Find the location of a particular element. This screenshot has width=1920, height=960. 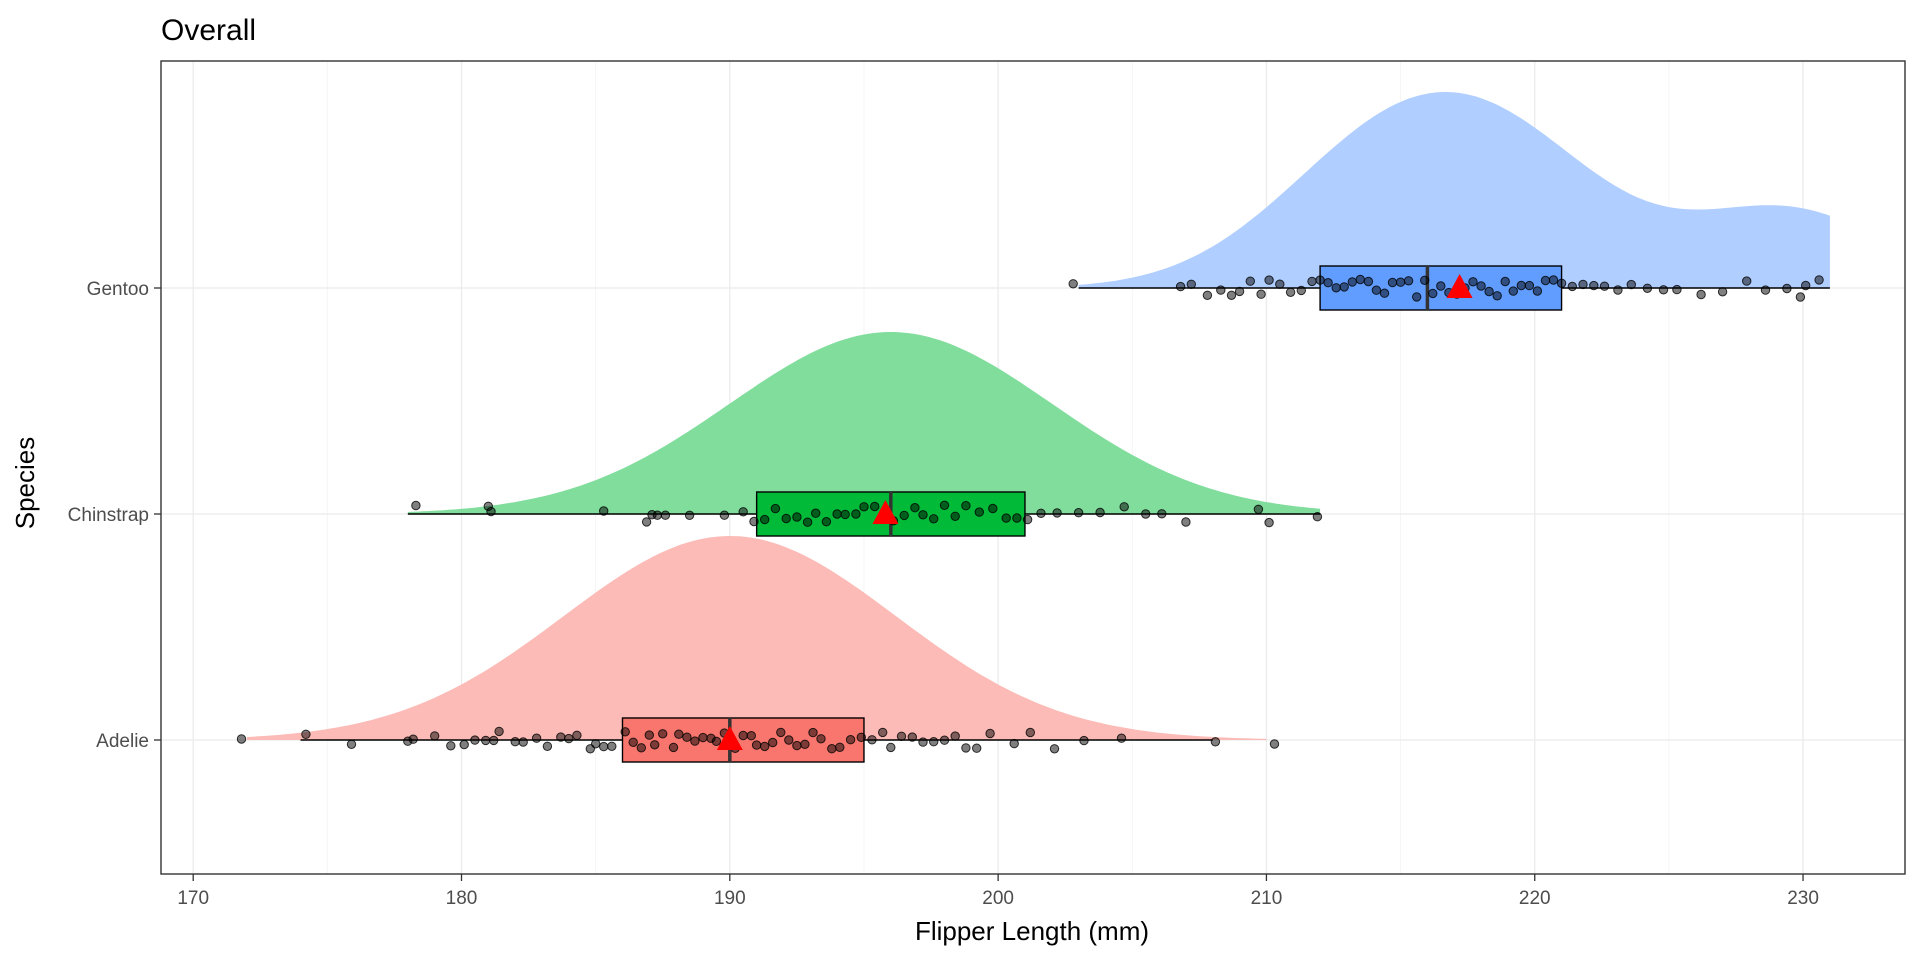

series-gentoo is located at coordinates (1449, 201).